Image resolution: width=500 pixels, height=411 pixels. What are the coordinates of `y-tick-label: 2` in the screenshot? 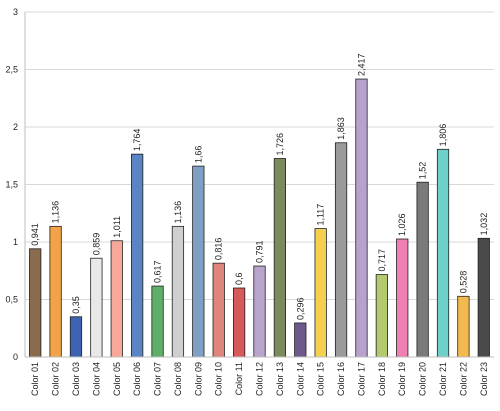 It's located at (15, 127).